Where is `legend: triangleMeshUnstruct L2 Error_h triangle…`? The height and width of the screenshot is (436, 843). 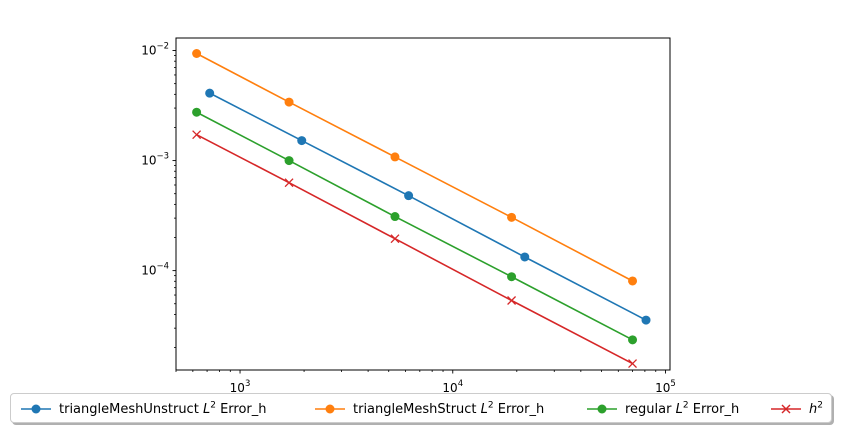 legend: triangleMeshUnstruct L2 Error_h triangle… is located at coordinates (421, 408).